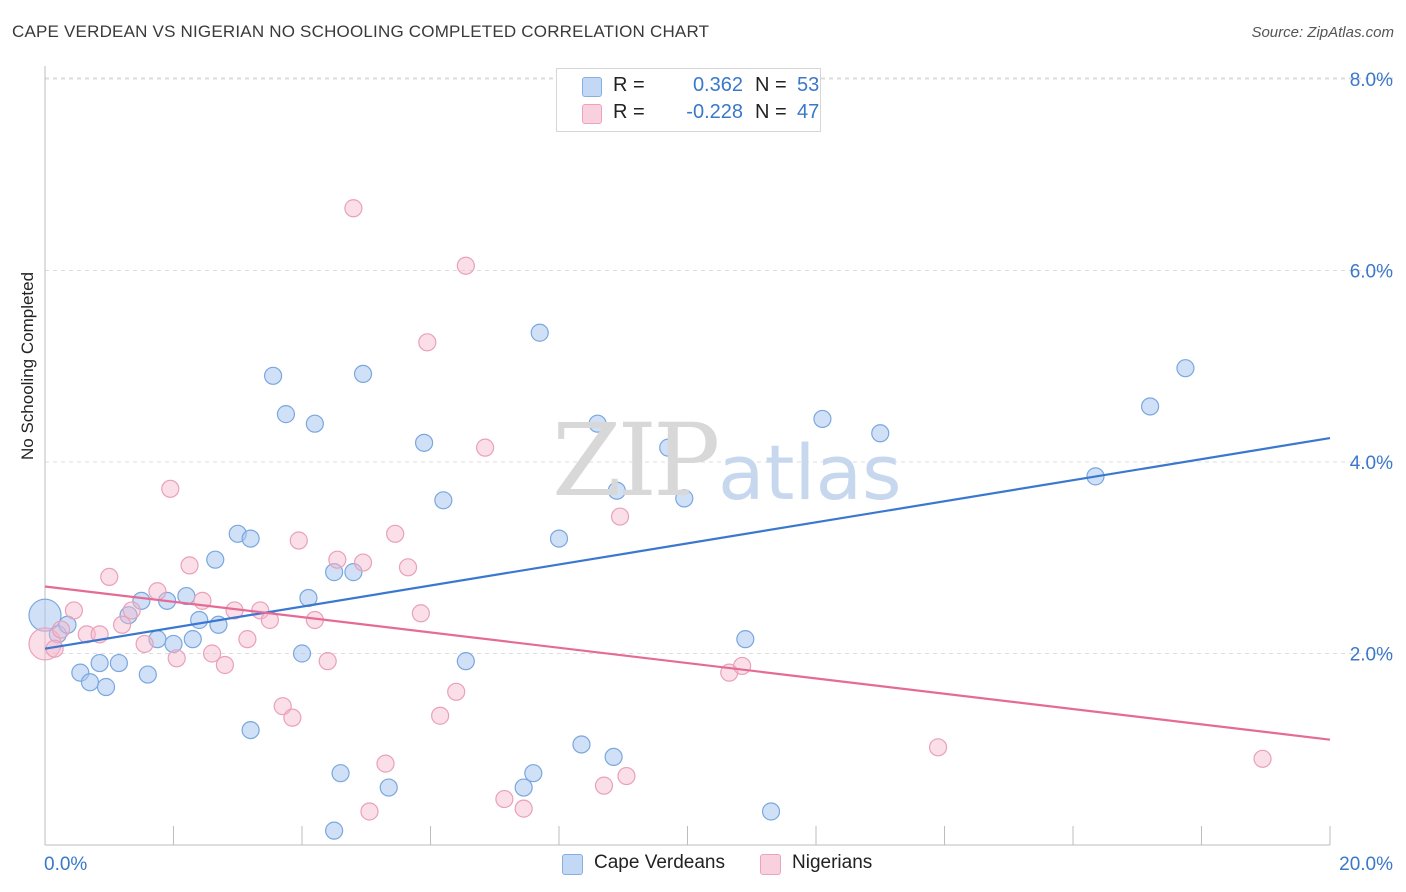 The height and width of the screenshot is (892, 1406). I want to click on y-tick-label: 8.0%, so click(1371, 80).